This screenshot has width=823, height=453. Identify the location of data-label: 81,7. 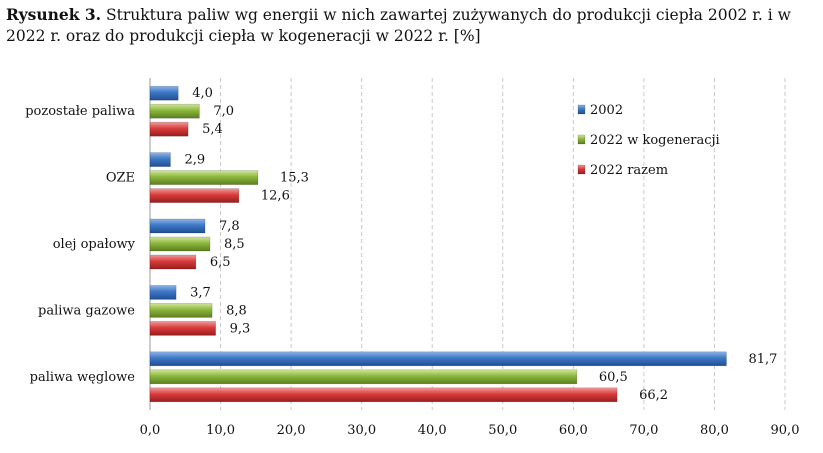
(762, 359).